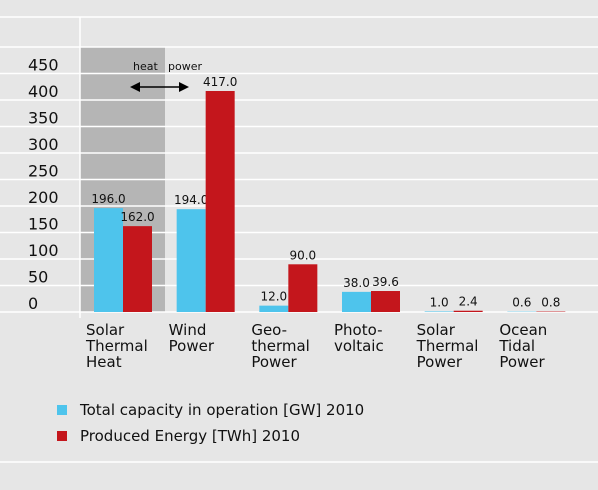 Image resolution: width=598 pixels, height=490 pixels. Describe the element at coordinates (468, 302) in the screenshot. I see `value-label: 2.4` at that location.